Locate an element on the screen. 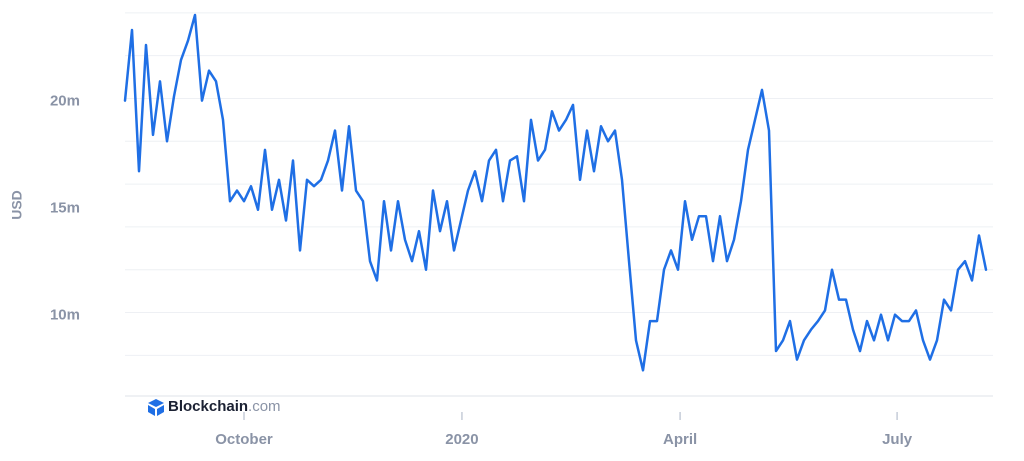 This screenshot has height=461, width=1024. y-axis-label: USD is located at coordinates (17, 205).